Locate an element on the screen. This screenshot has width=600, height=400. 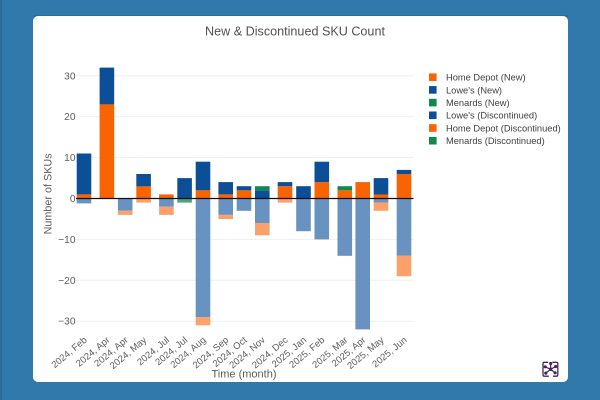
svg-text: Menards (New) is located at coordinates (478, 103).